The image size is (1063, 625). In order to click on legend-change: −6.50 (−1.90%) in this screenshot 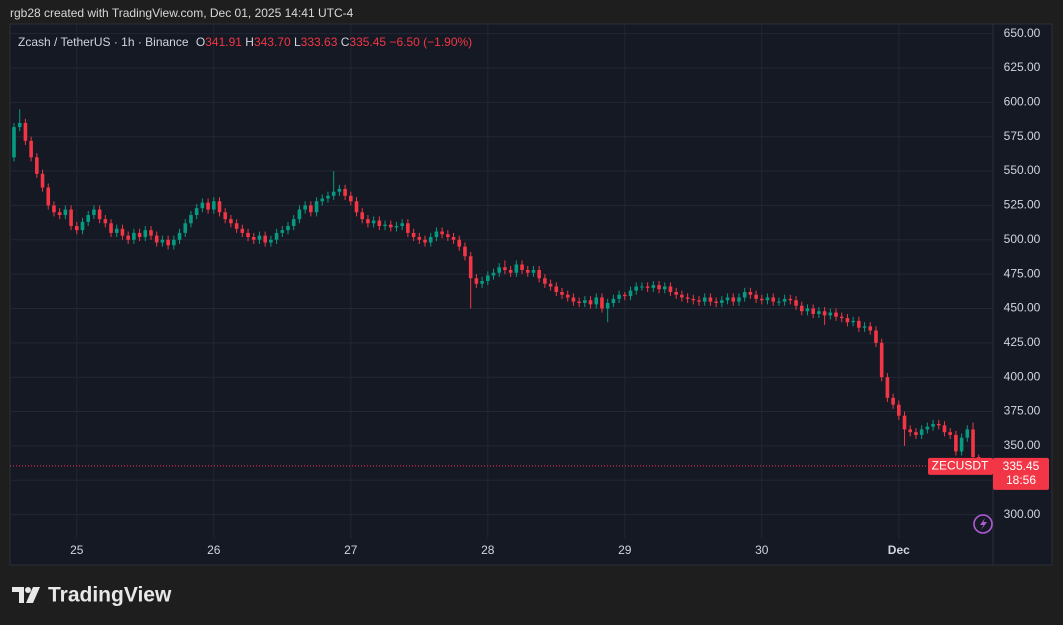, I will do `click(430, 42)`.